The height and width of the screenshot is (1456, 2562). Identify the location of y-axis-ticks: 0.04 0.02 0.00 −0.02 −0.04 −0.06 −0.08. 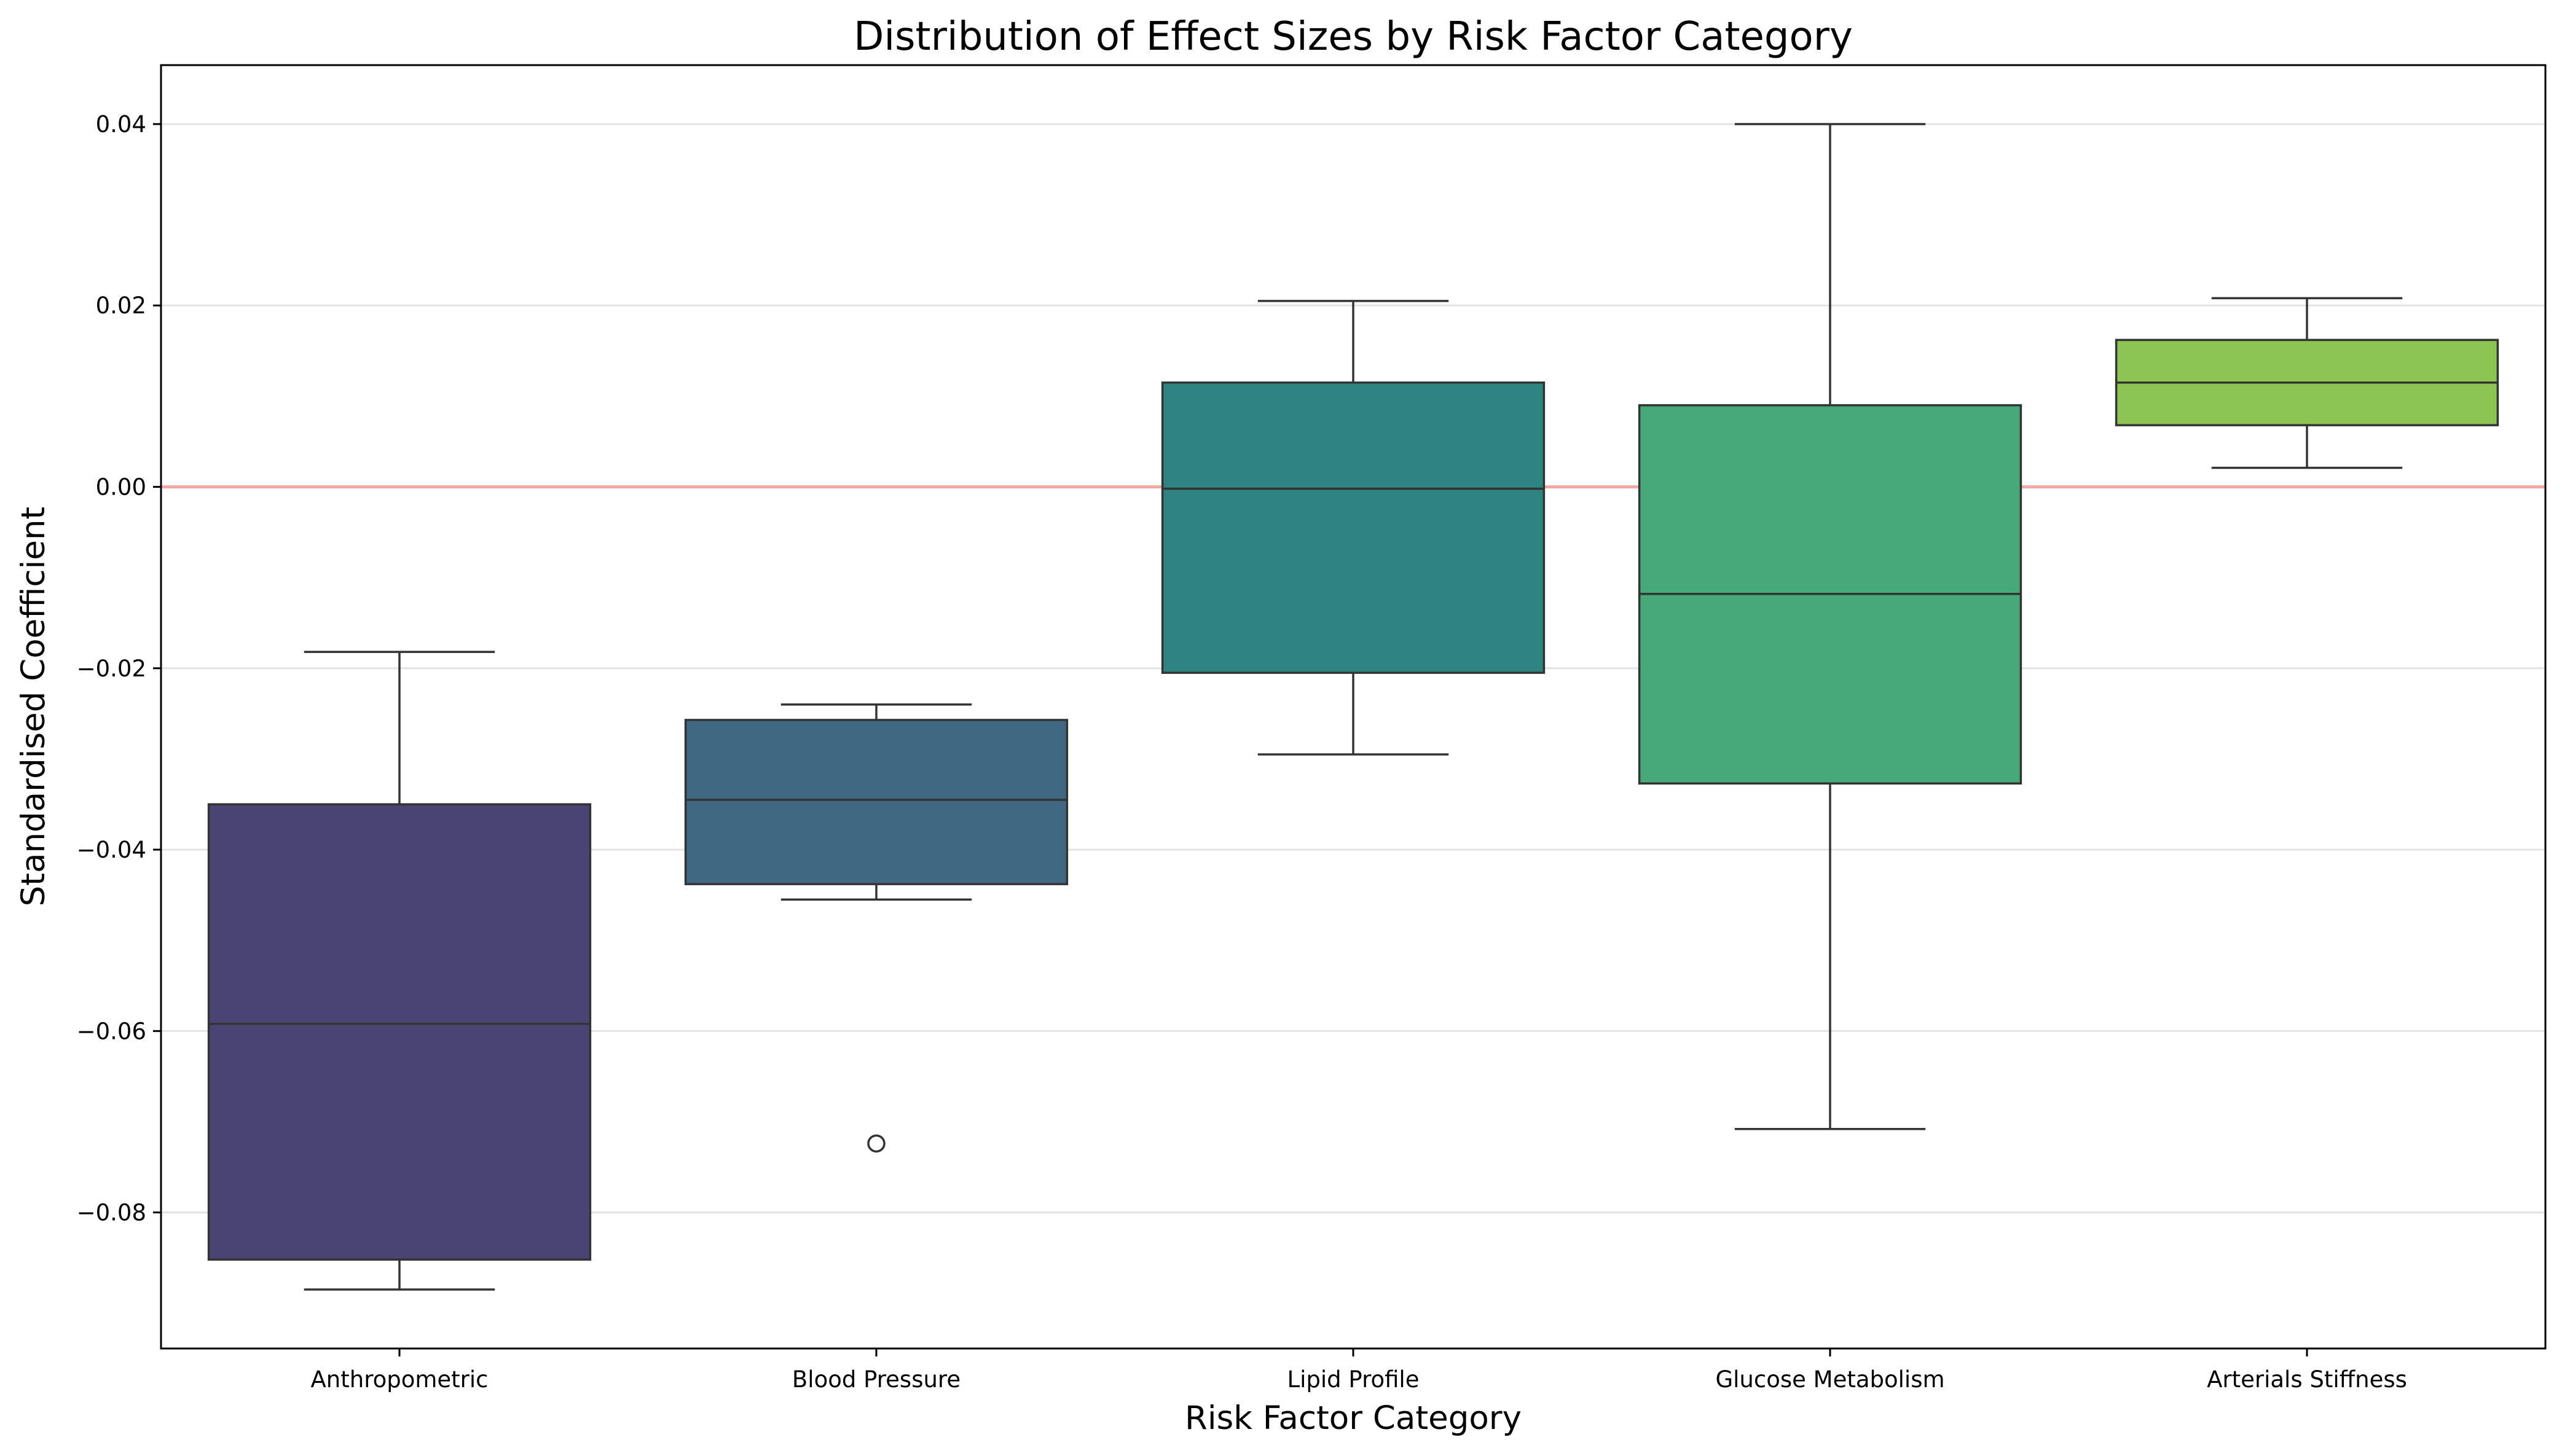
(119, 668).